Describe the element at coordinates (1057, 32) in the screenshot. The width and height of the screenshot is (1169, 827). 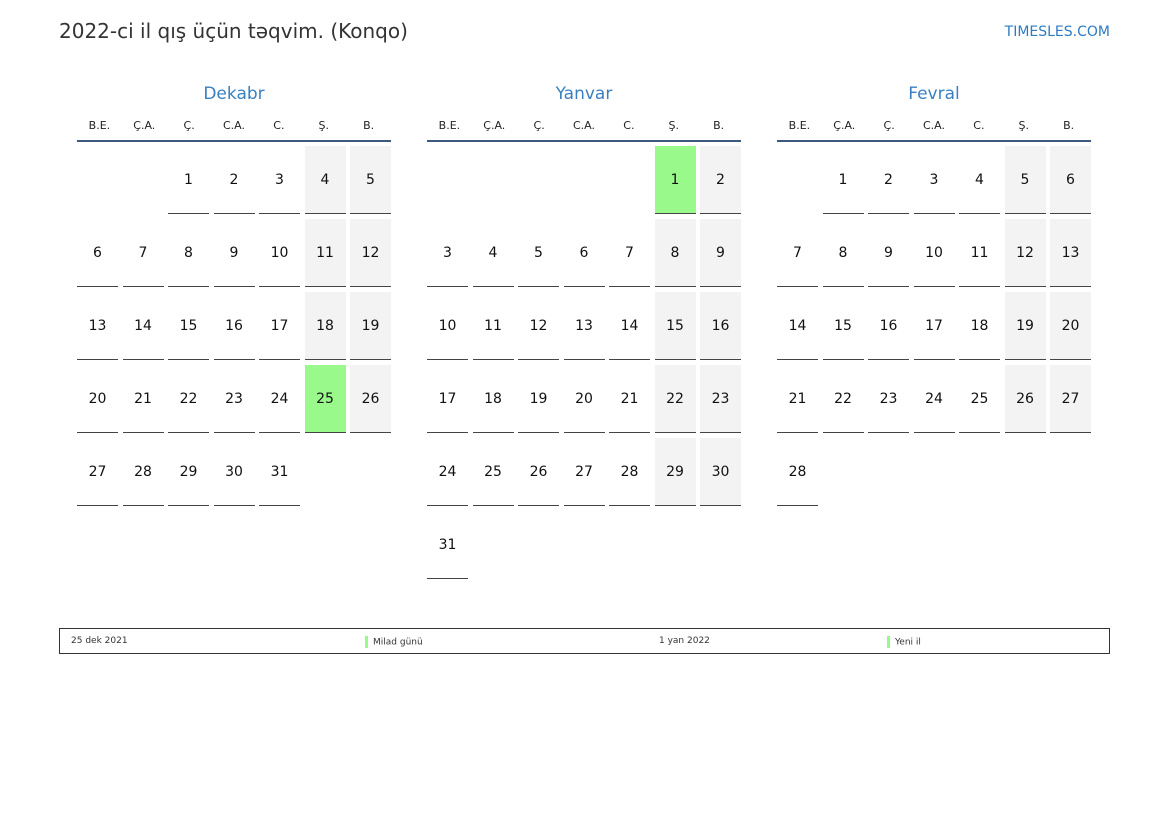
I see `brand-link: TIMESLES.COM` at that location.